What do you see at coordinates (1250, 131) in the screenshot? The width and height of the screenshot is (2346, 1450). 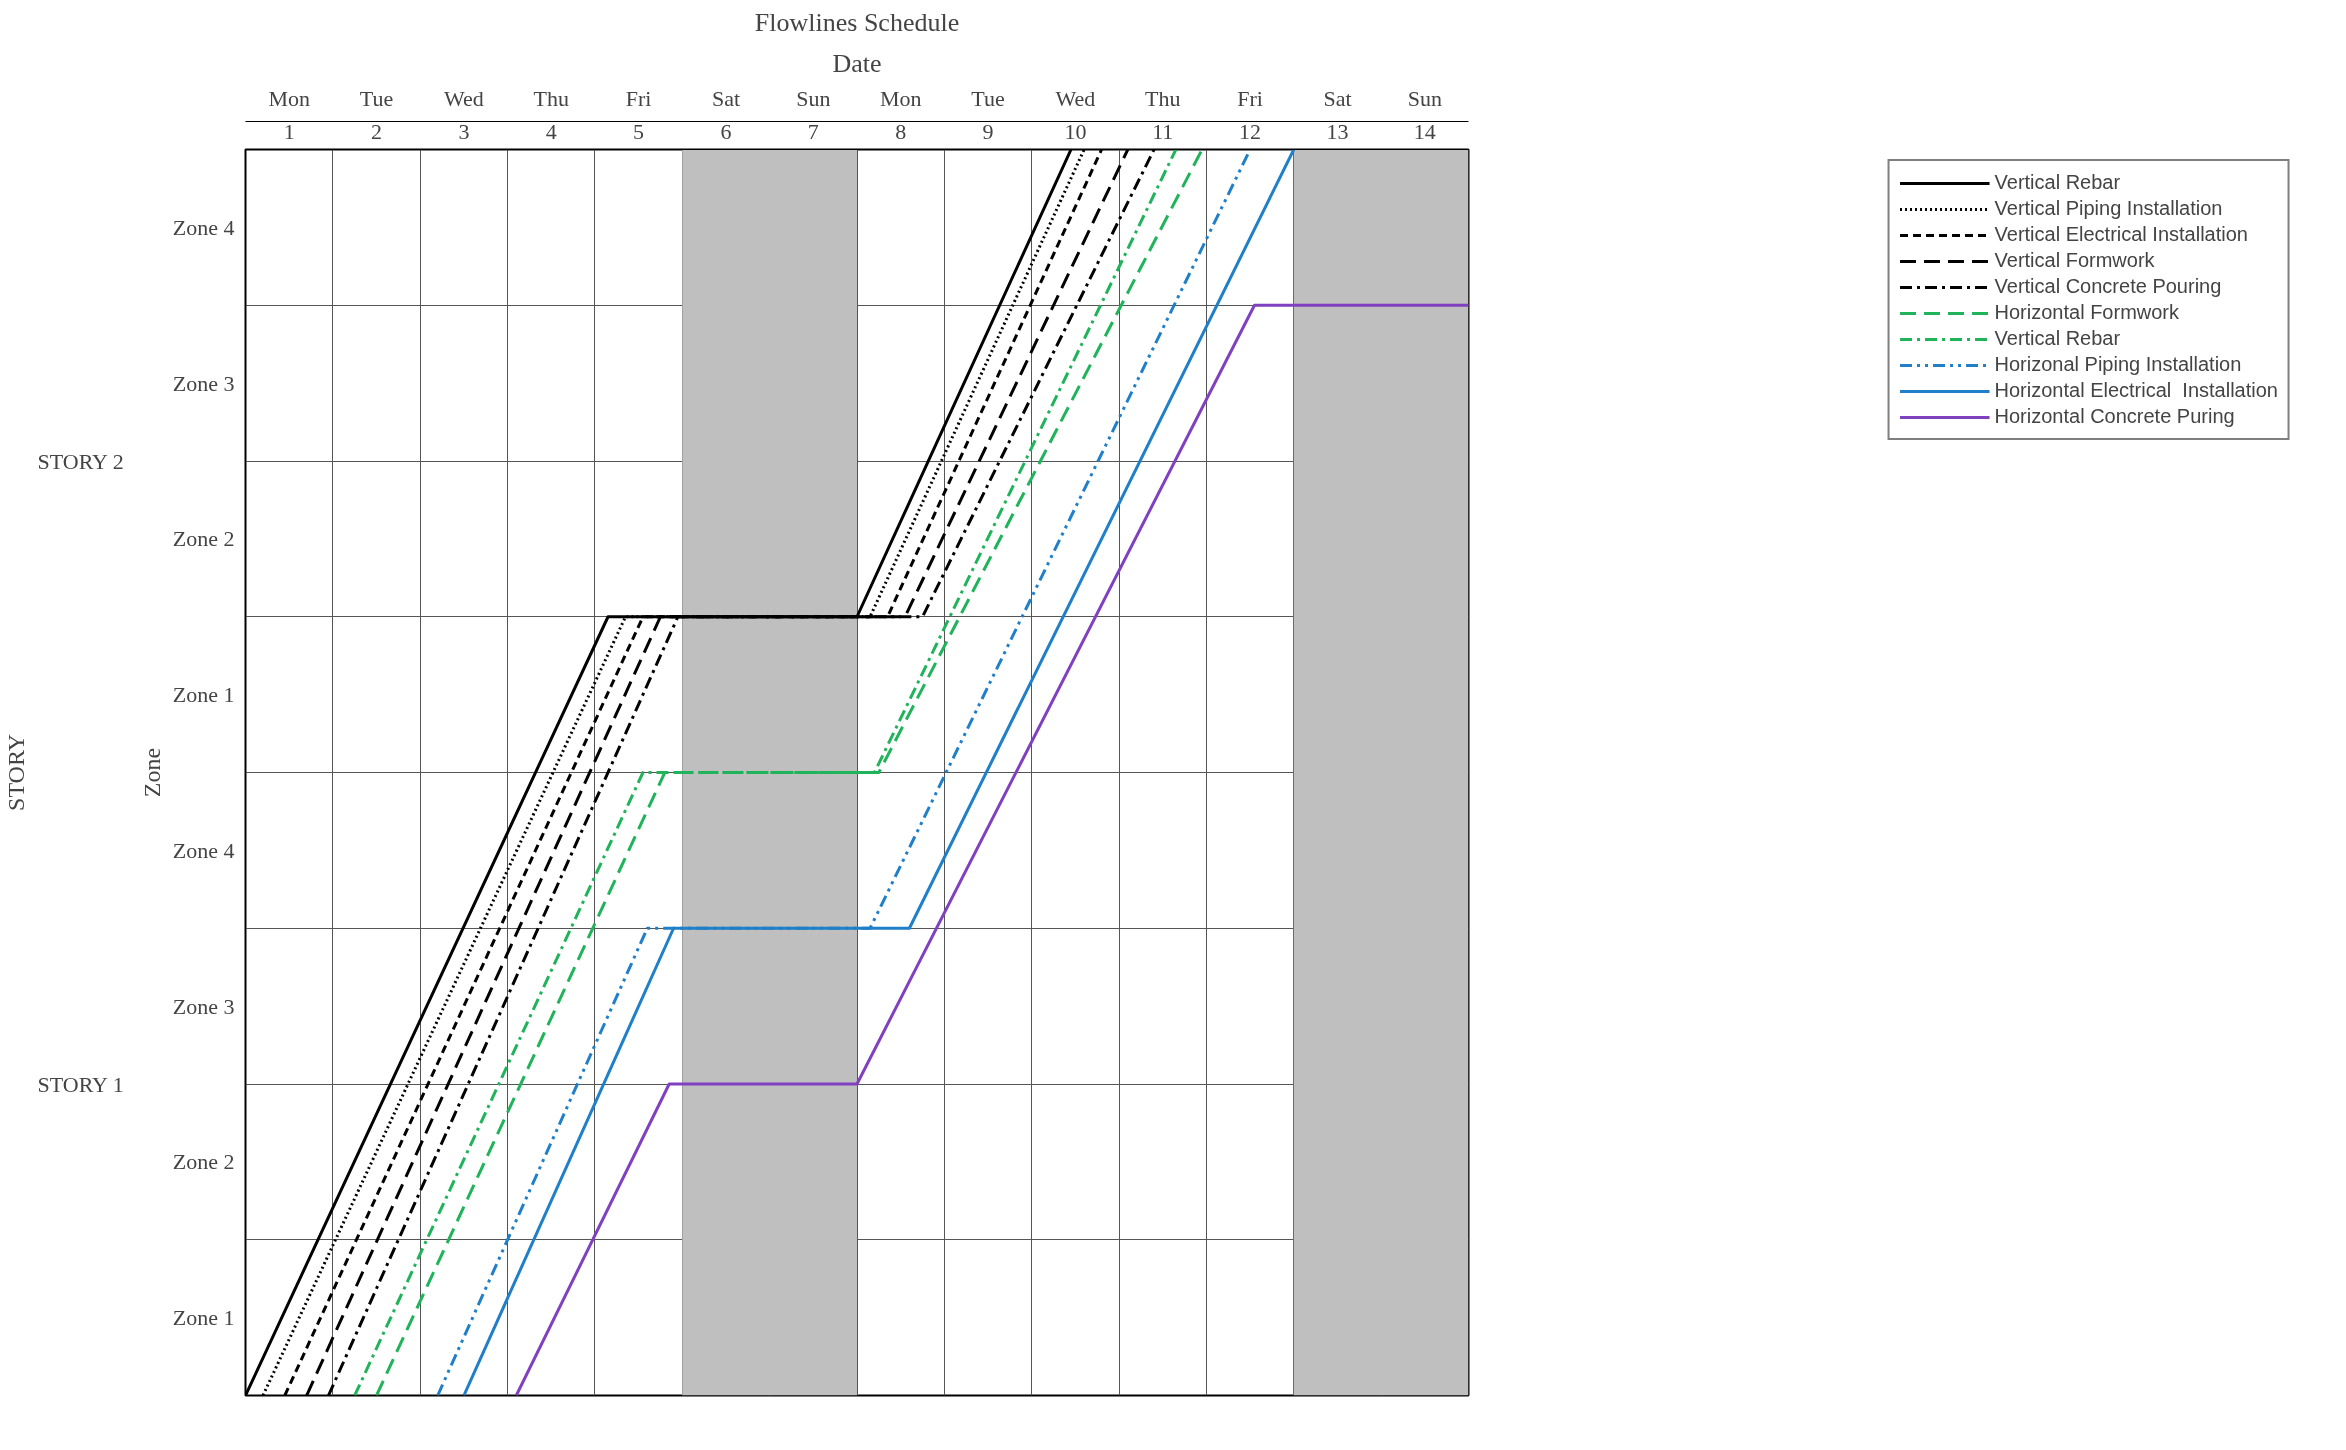 I see `x-tick-label: 12` at bounding box center [1250, 131].